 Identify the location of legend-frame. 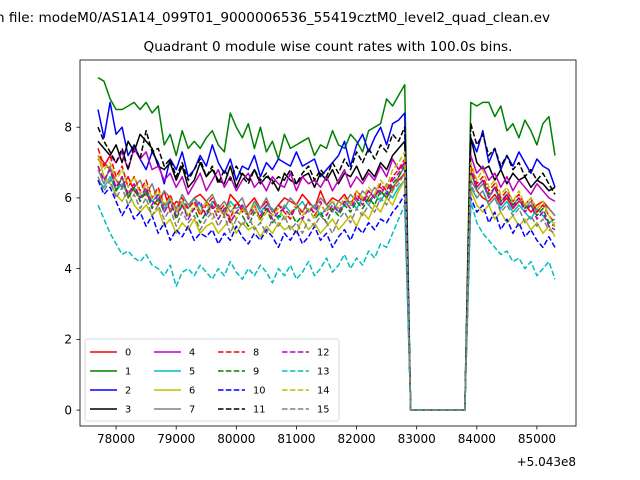
(212, 380).